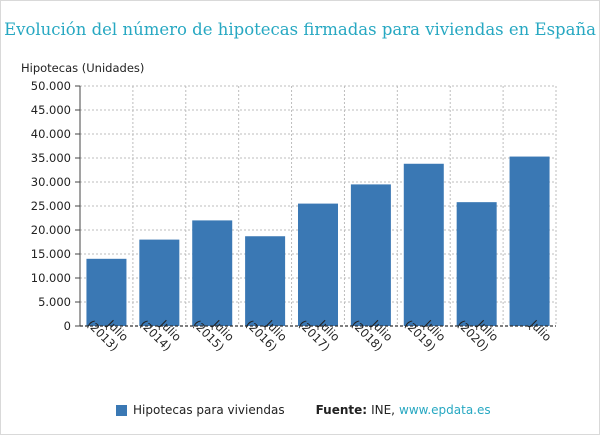 The height and width of the screenshot is (435, 600). I want to click on y-tick-label: 40.000, so click(51, 134).